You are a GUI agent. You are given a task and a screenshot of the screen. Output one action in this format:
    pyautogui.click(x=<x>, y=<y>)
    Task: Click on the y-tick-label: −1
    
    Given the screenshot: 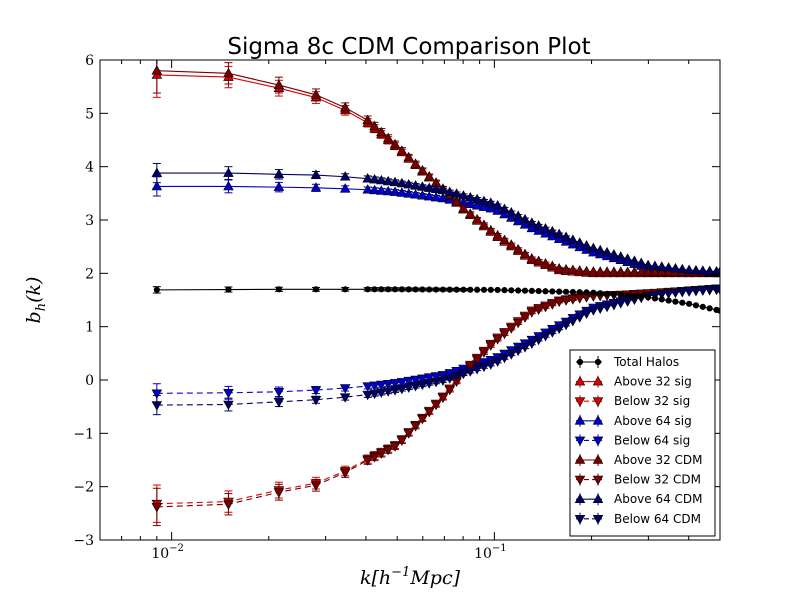 What is the action you would take?
    pyautogui.click(x=83, y=434)
    